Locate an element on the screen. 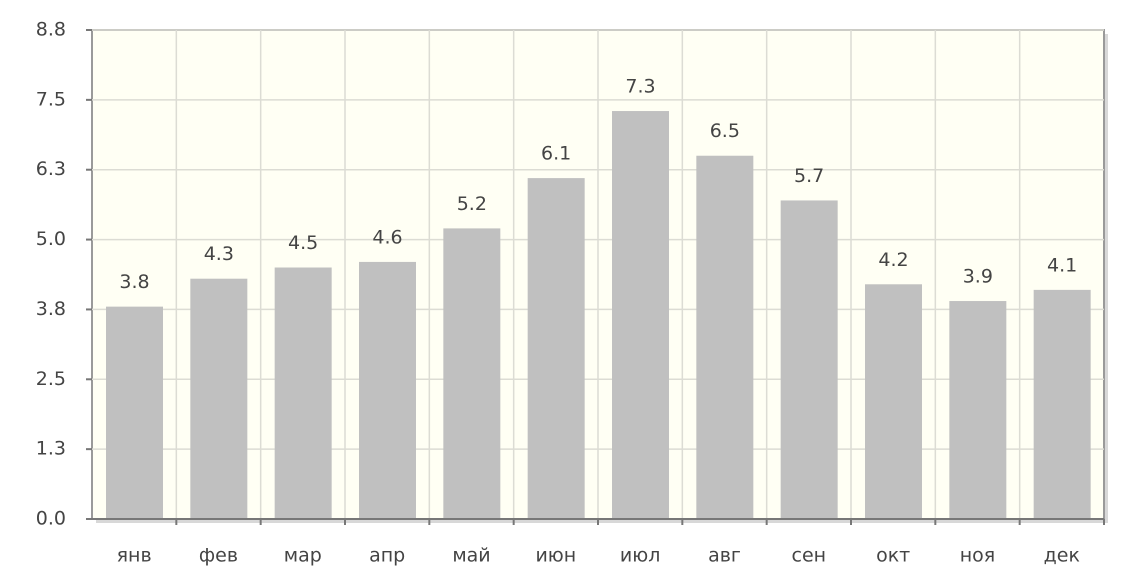 The width and height of the screenshot is (1131, 572). y-tick-label: 6.3 is located at coordinates (51, 169).